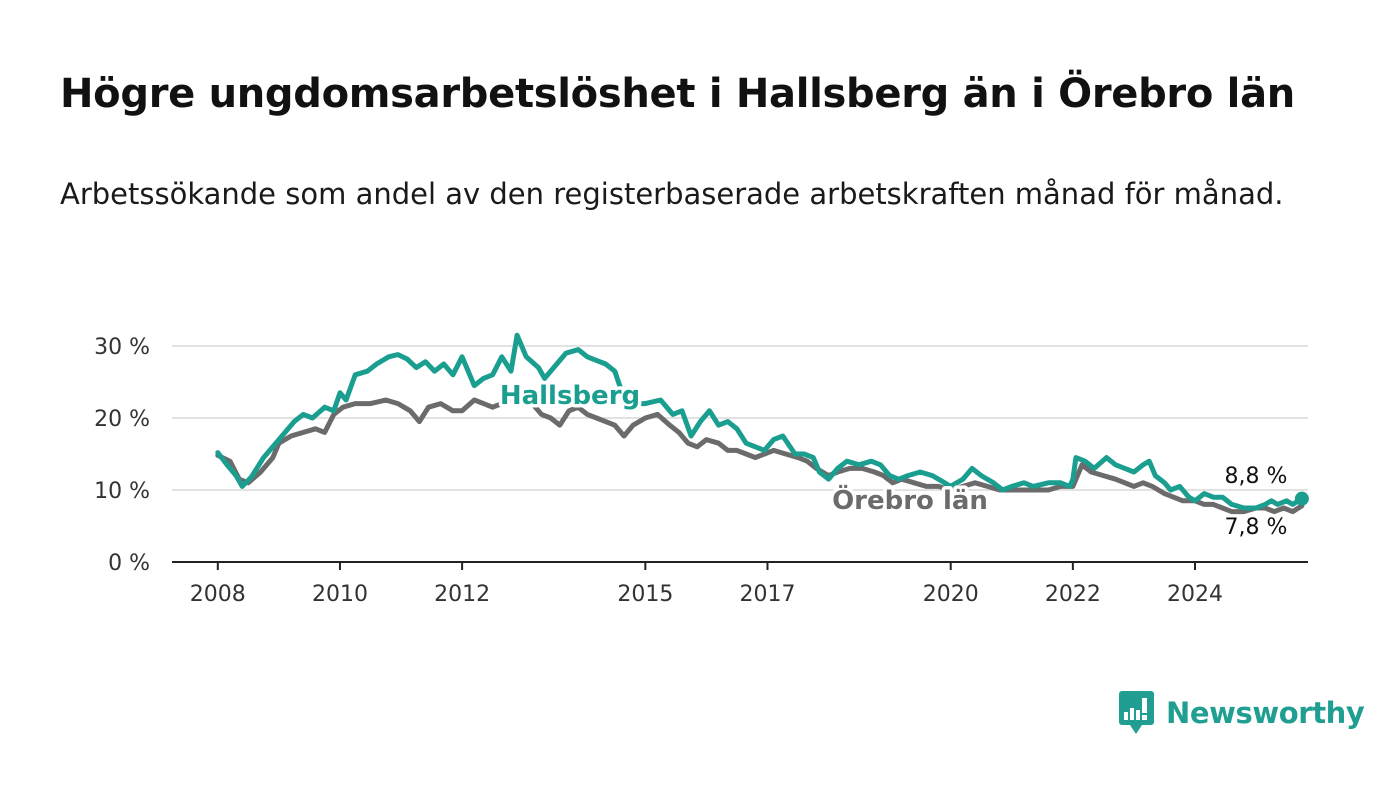 The image size is (1400, 794). What do you see at coordinates (645, 594) in the screenshot?
I see `x-tick-label: 2015` at bounding box center [645, 594].